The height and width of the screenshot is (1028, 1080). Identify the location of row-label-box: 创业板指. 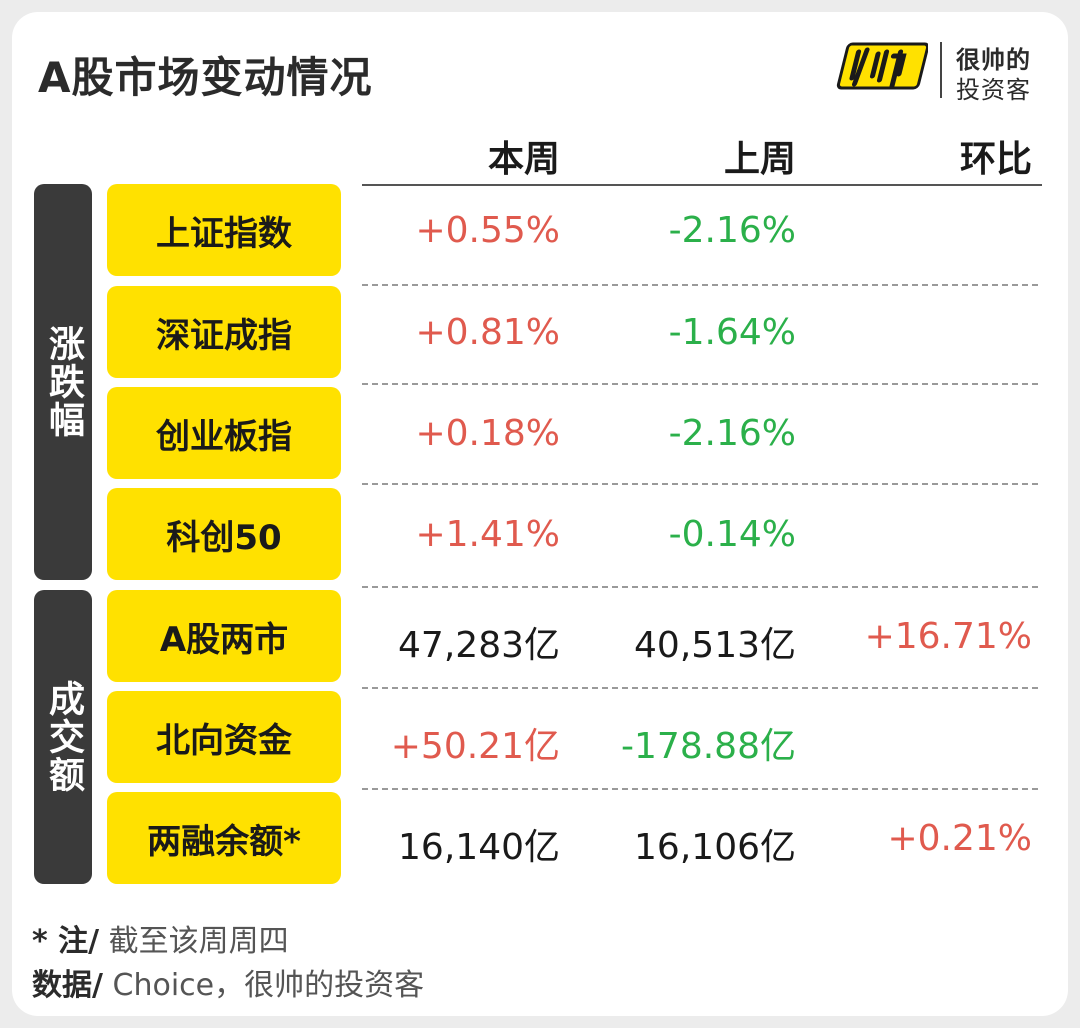
(224, 433).